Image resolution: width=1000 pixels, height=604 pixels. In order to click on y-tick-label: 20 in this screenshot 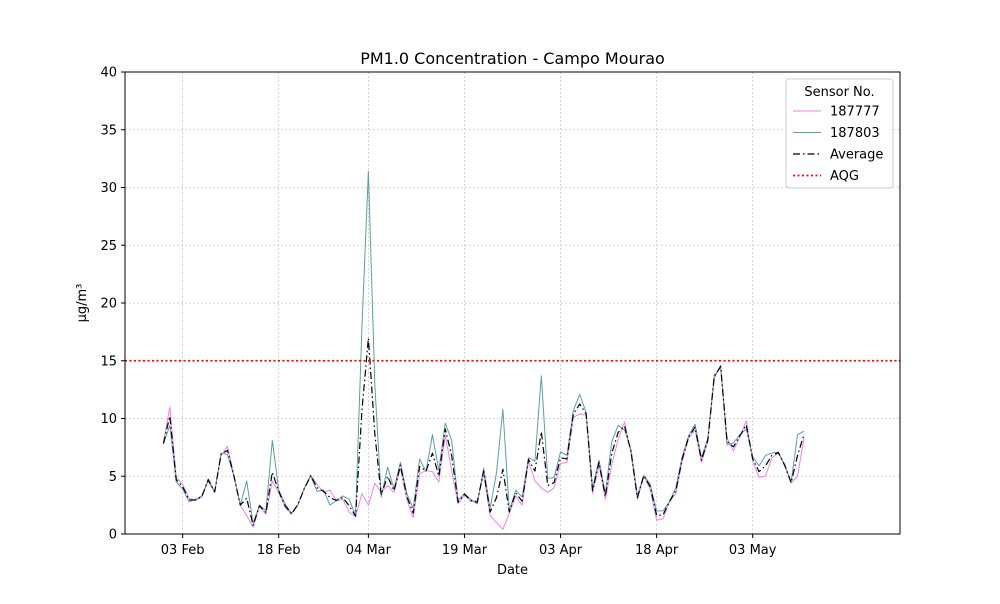, I will do `click(108, 304)`.